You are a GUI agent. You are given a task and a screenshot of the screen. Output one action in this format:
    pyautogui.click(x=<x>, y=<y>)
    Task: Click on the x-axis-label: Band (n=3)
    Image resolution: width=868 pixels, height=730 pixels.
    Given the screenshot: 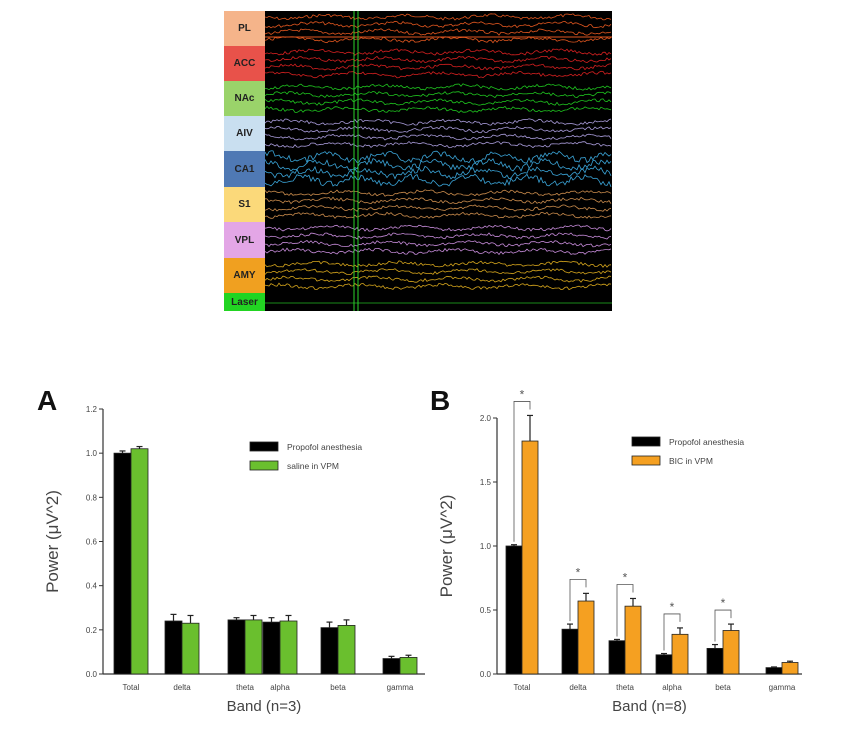 What is the action you would take?
    pyautogui.click(x=264, y=706)
    